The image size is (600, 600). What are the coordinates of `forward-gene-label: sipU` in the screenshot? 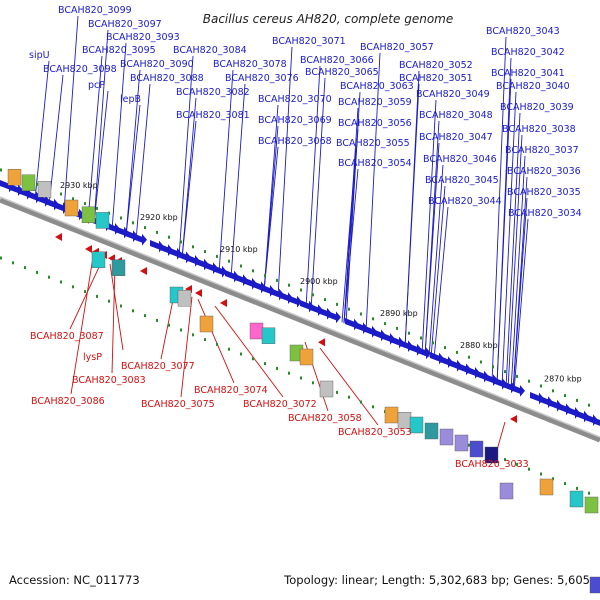 It's located at (39, 55).